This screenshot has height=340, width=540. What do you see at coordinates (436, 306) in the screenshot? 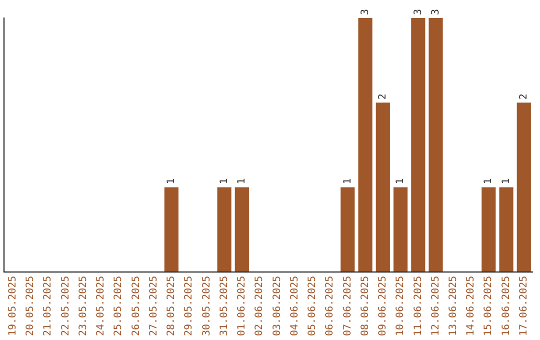
I see `x-tick-label: 12.06.2025` at bounding box center [436, 306].